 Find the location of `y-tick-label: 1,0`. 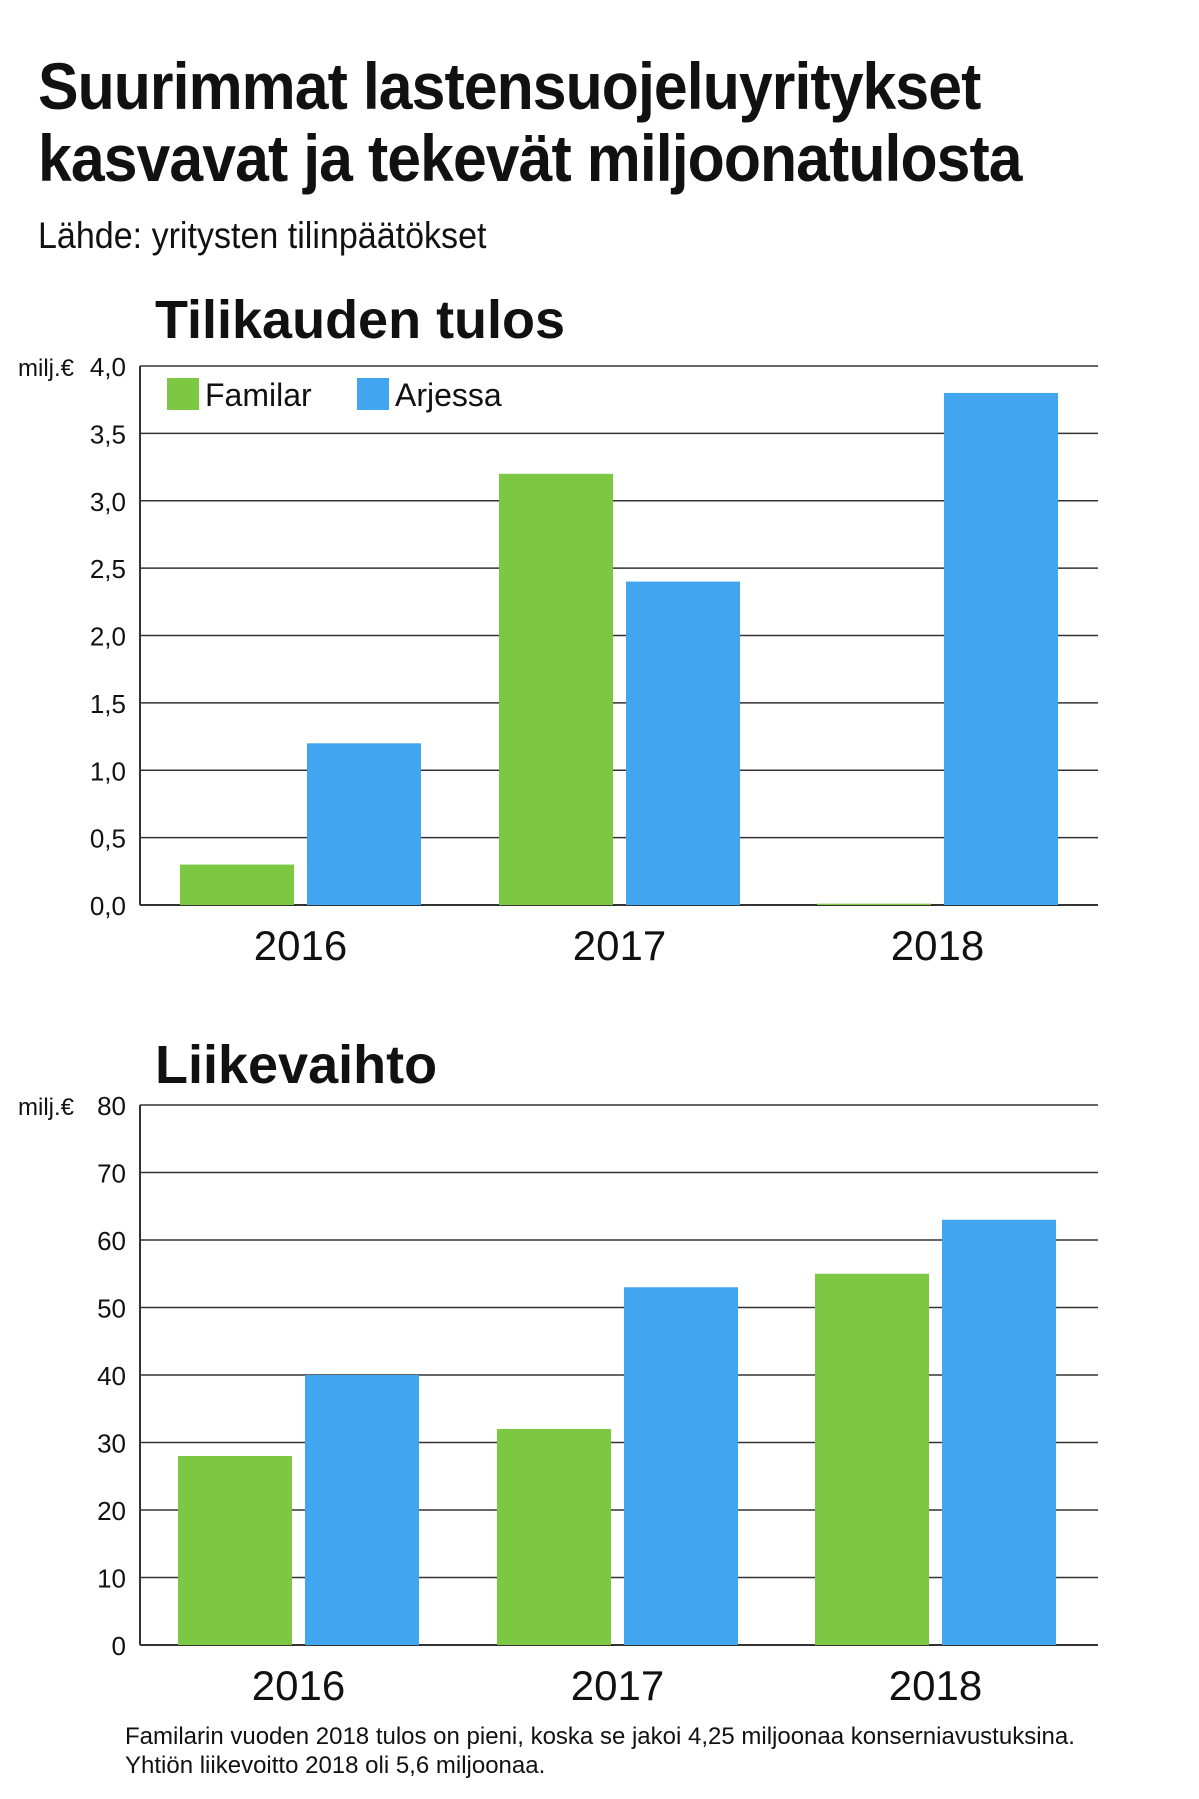

y-tick-label: 1,0 is located at coordinates (108, 771).